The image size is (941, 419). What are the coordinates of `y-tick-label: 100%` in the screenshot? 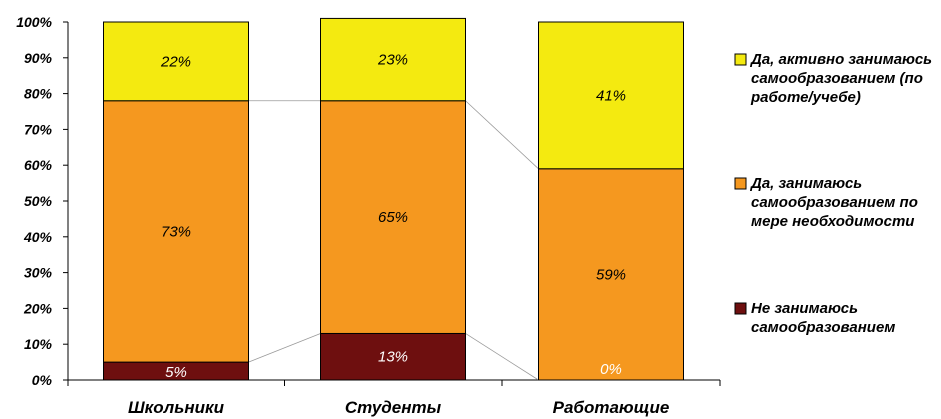 It's located at (34, 22).